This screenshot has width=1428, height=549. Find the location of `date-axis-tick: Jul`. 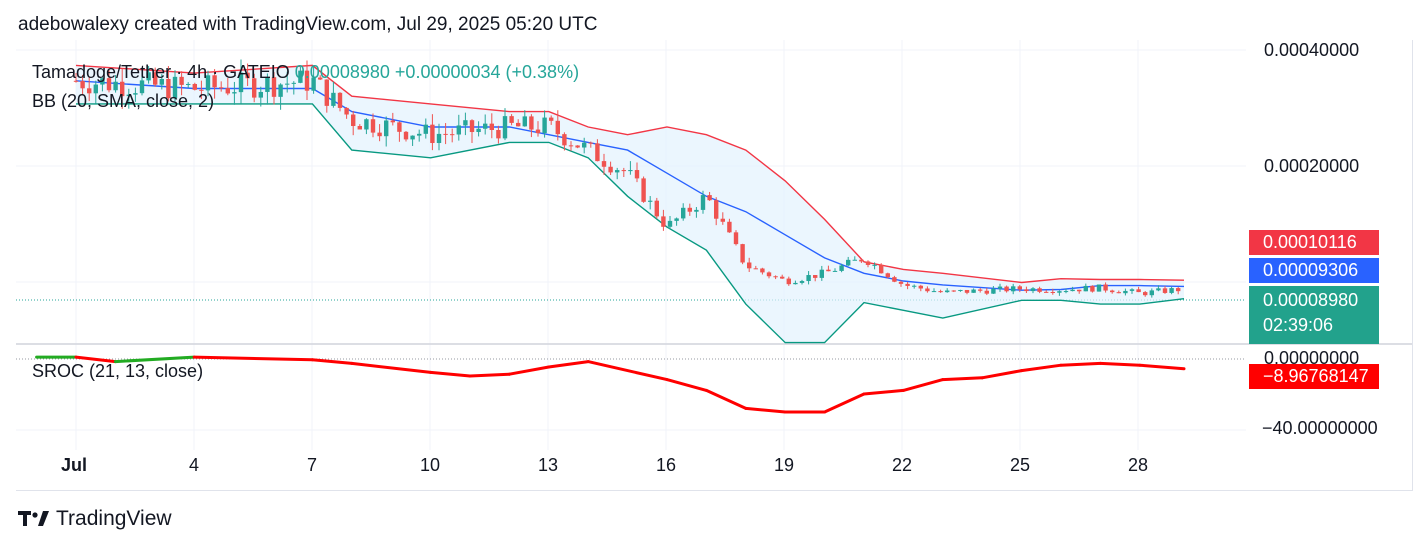

date-axis-tick: Jul is located at coordinates (74, 465).